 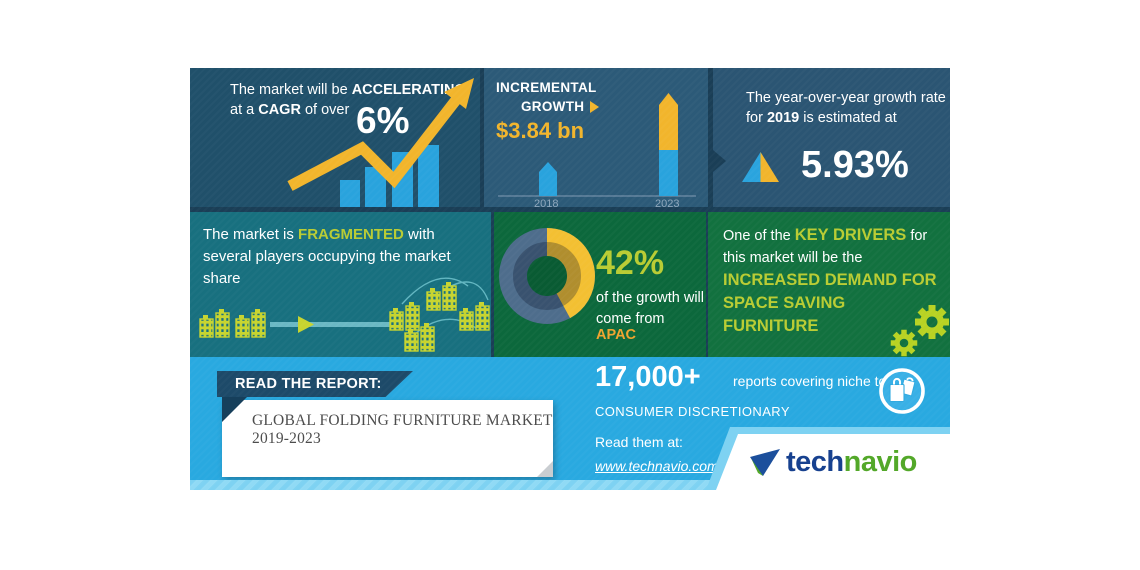 I want to click on technavio-logo: technavio, so click(x=833, y=462).